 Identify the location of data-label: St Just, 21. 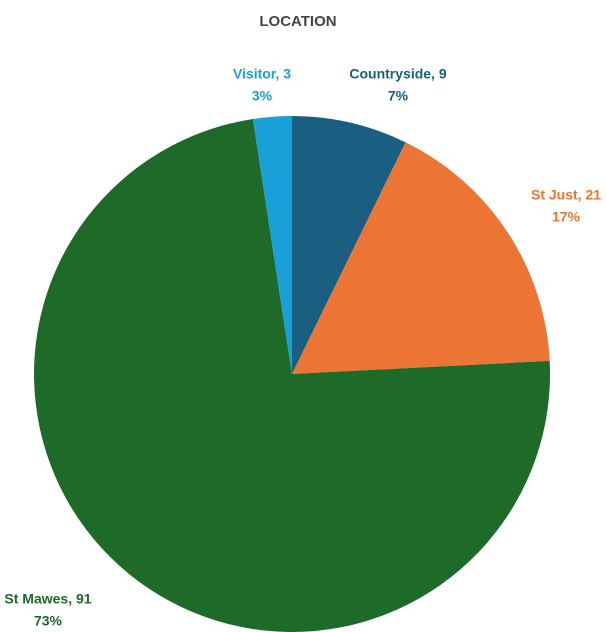
(566, 195).